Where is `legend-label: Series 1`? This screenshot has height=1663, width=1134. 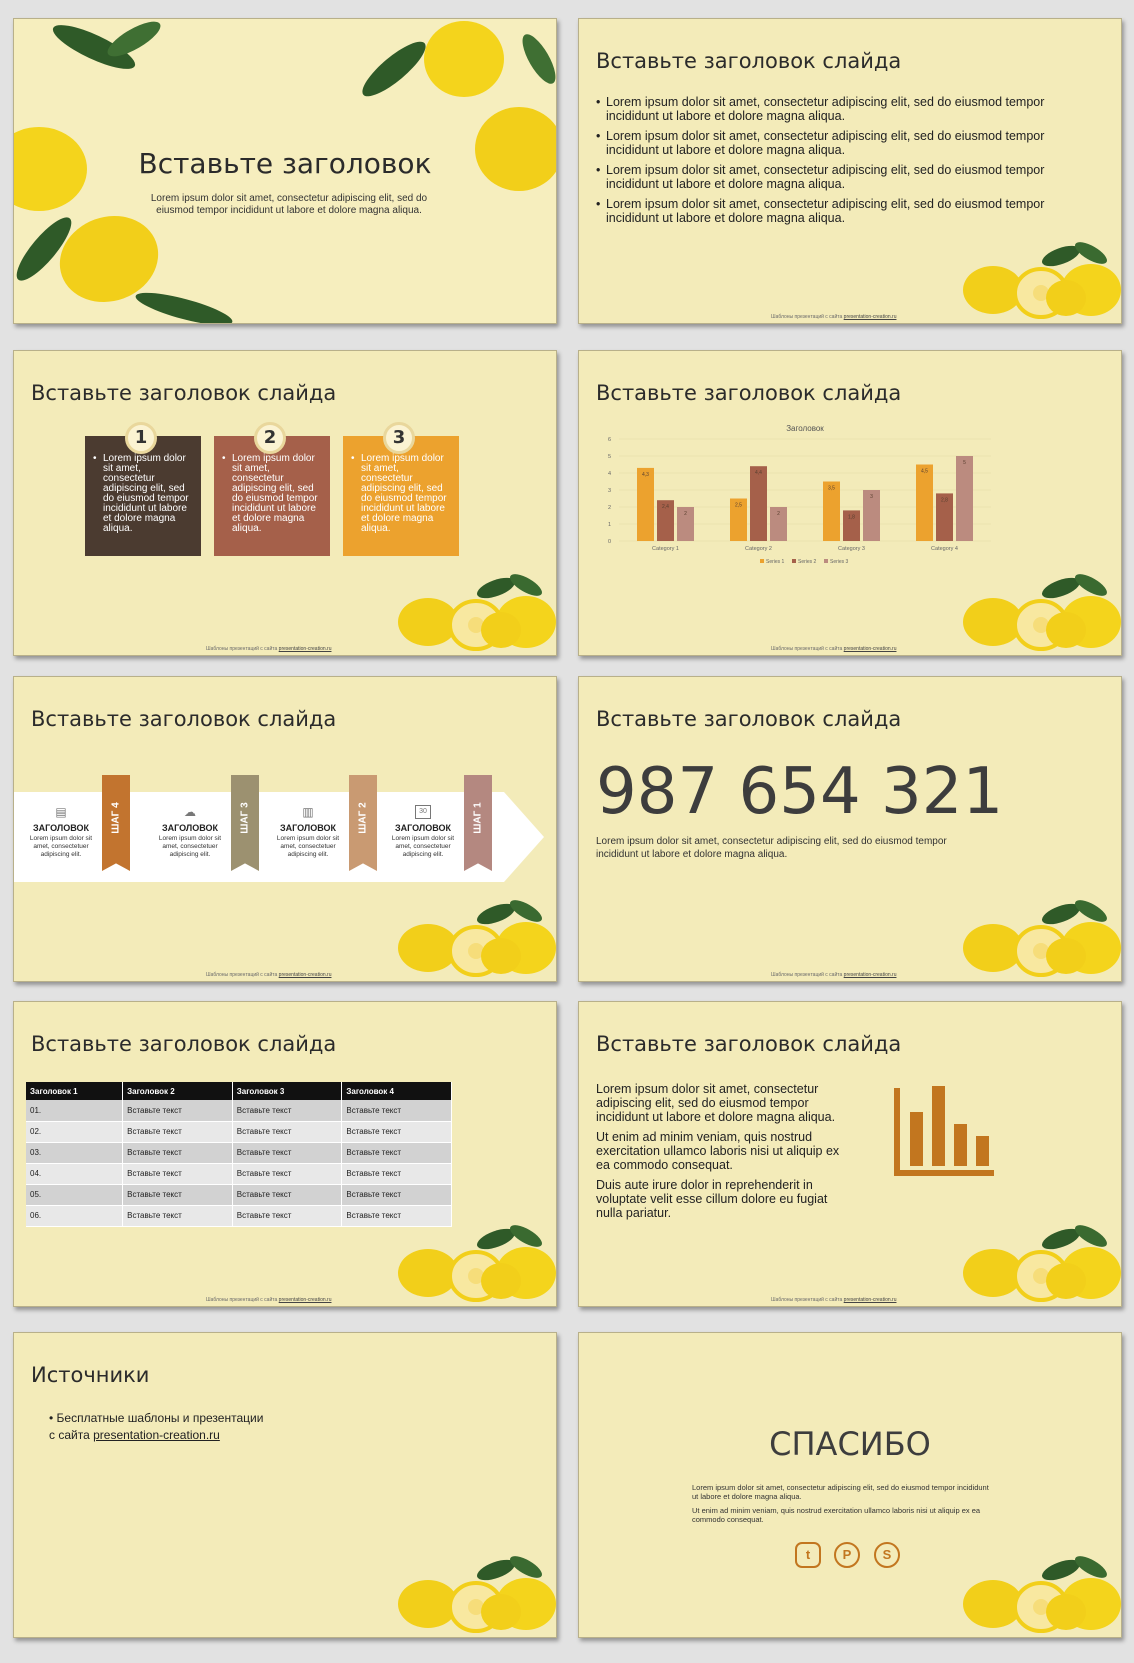
legend-label: Series 1 is located at coordinates (775, 562).